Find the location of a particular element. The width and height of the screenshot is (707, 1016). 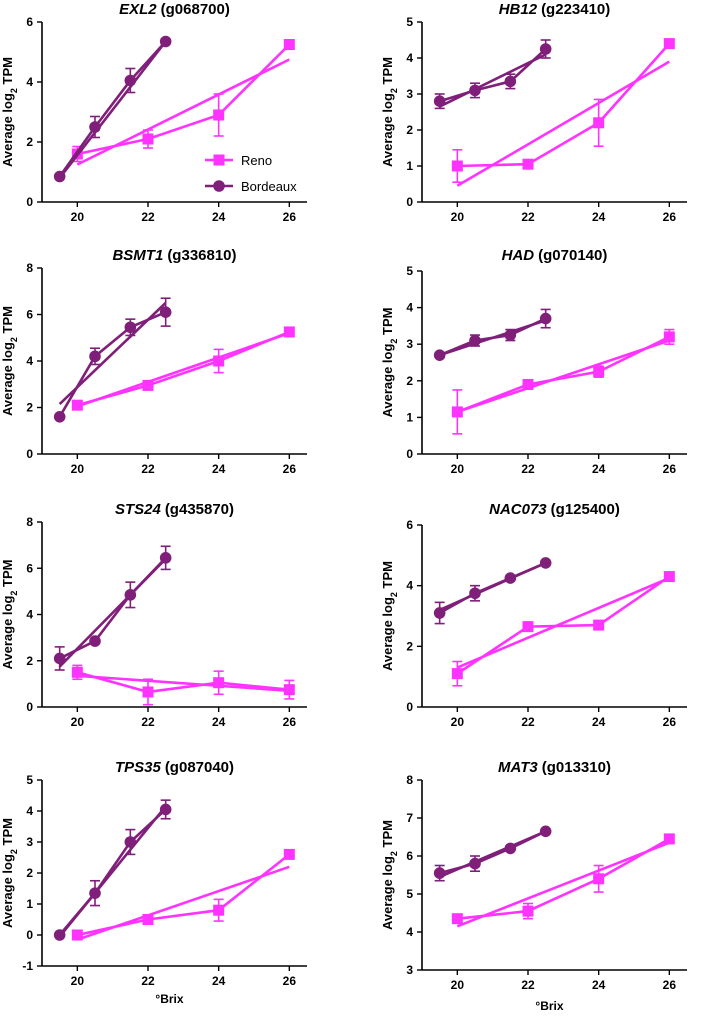

chart-title: MAT3 (g013310) is located at coordinates (554, 767).